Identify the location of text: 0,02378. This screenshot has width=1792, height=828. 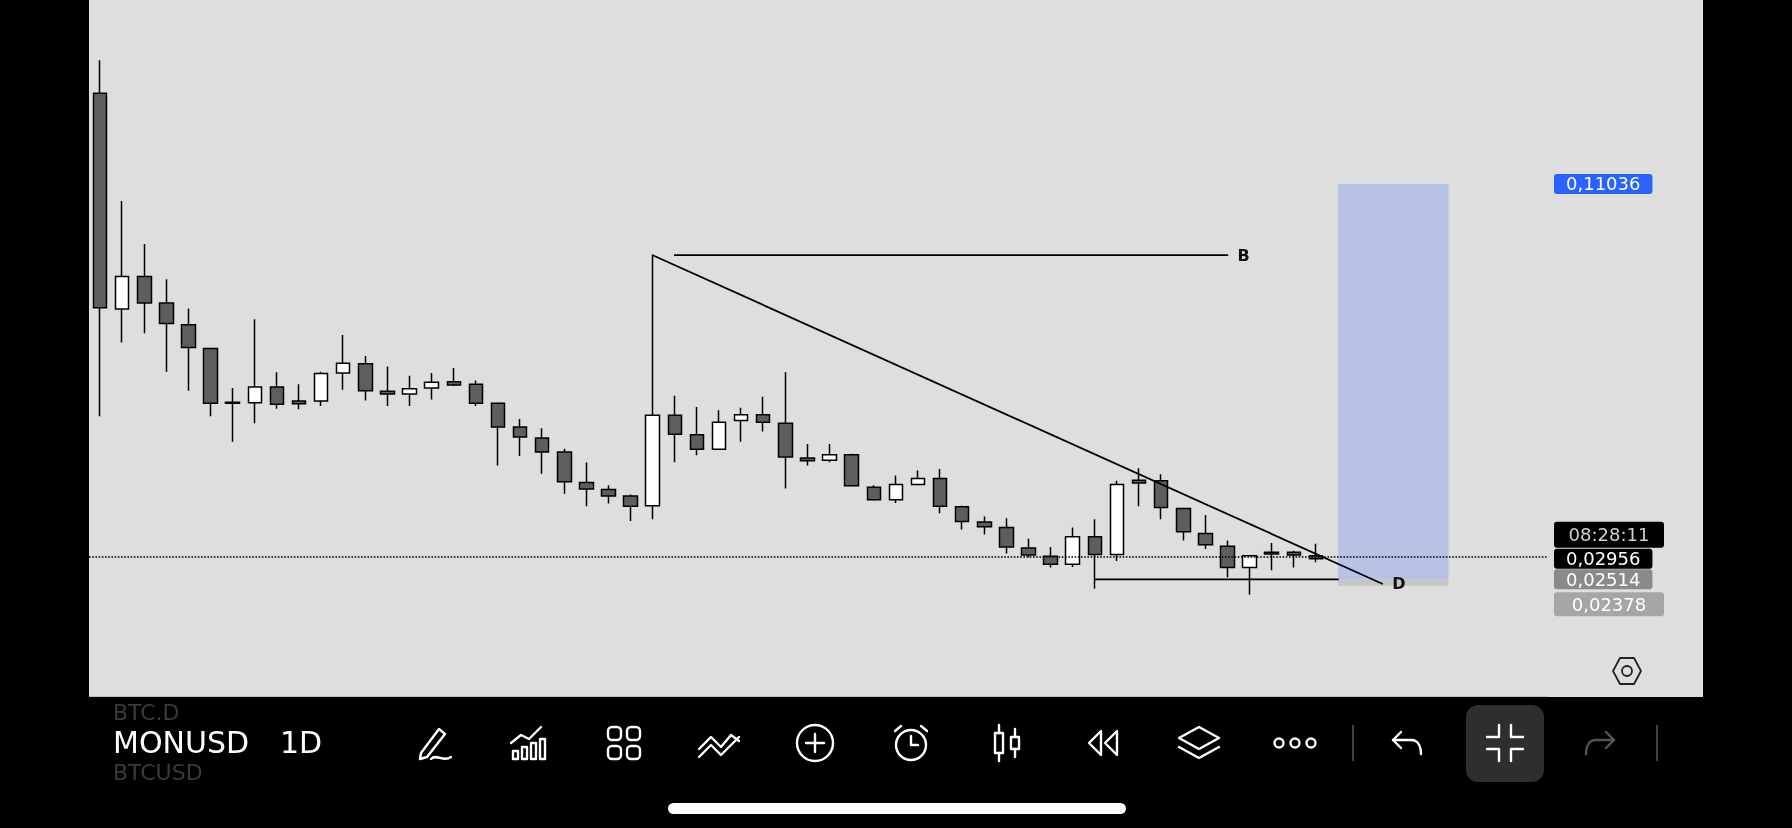
(1609, 604).